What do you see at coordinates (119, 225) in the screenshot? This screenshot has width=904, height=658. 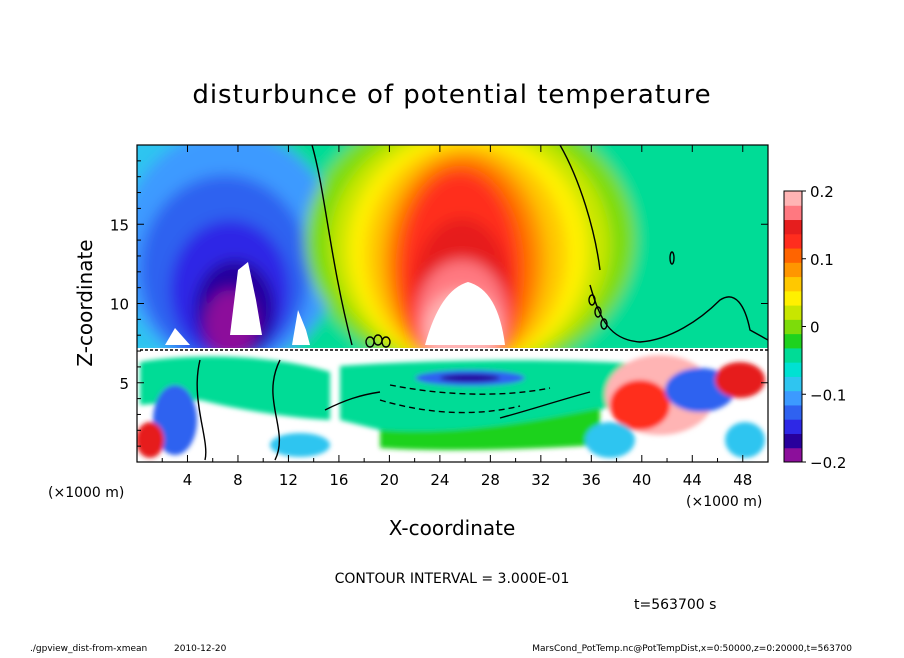 I see `y-tick-label: 15` at bounding box center [119, 225].